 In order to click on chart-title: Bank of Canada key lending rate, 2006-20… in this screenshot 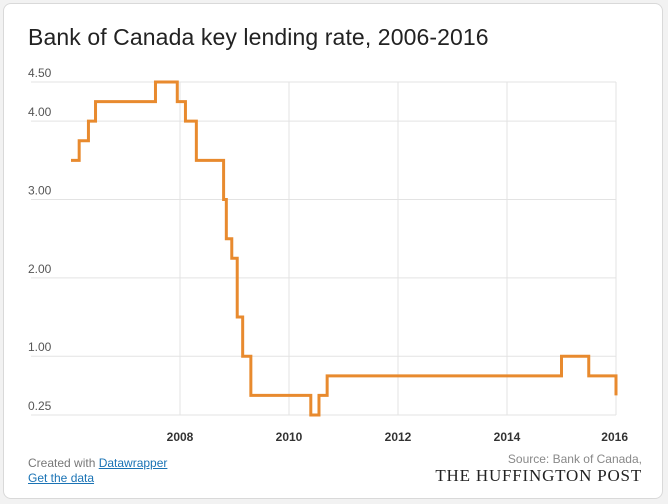, I will do `click(258, 37)`.